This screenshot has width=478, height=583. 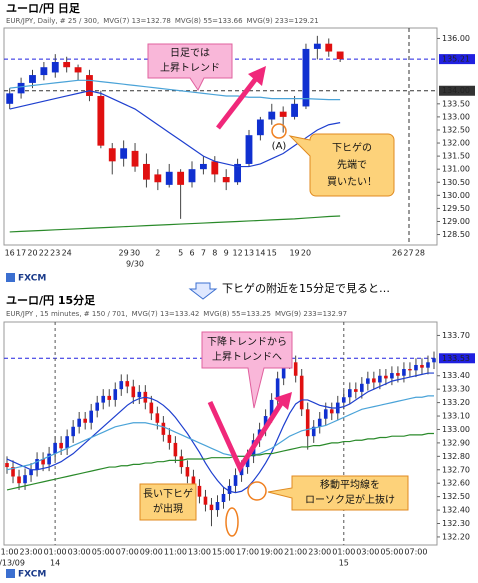 What do you see at coordinates (51, 300) in the screenshot?
I see `chart-title: ユーロ/円 15分足` at bounding box center [51, 300].